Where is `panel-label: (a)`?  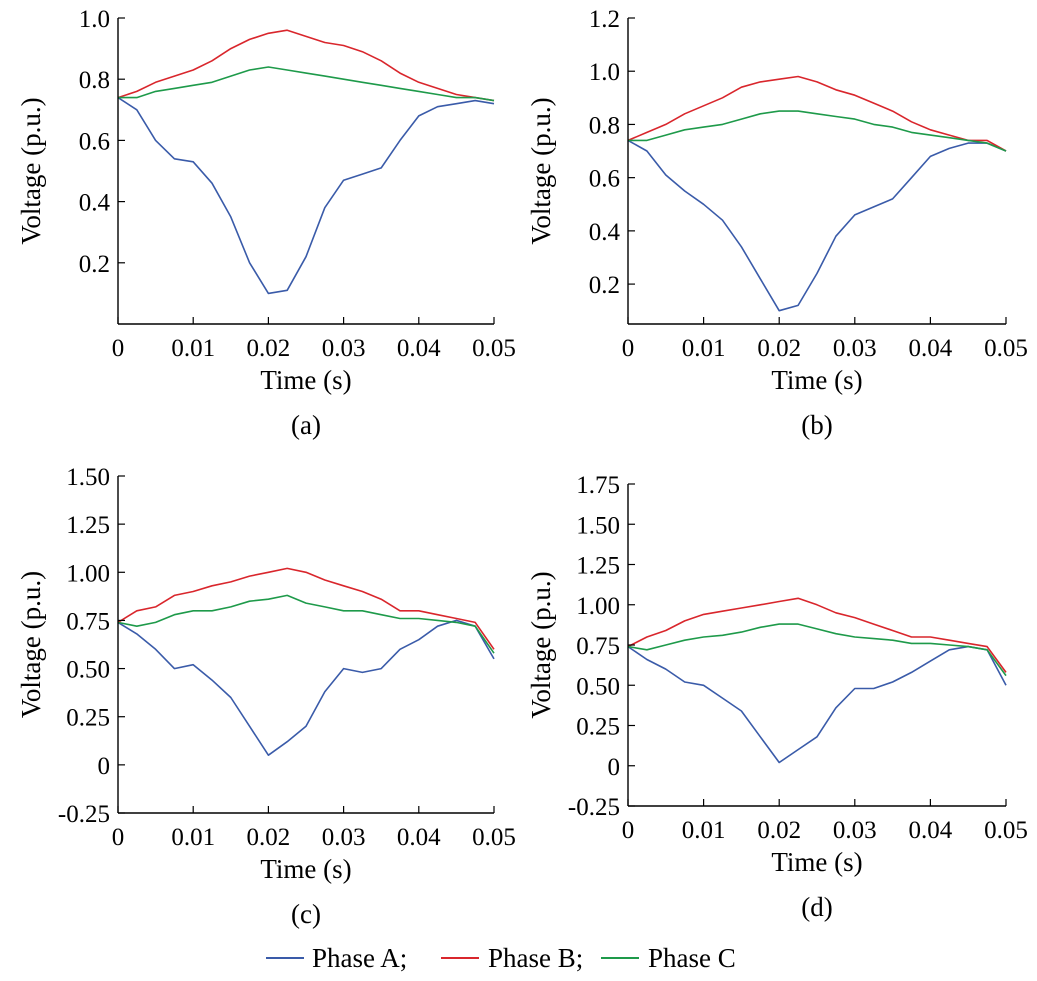 panel-label: (a) is located at coordinates (306, 425).